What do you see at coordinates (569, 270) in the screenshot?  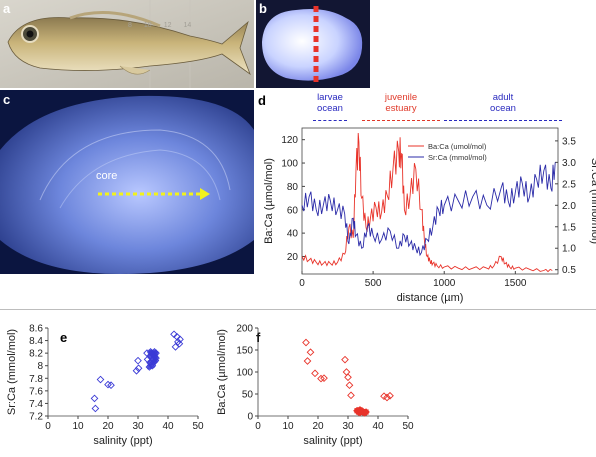 I see `y-tick-label-right: 0.5` at bounding box center [569, 270].